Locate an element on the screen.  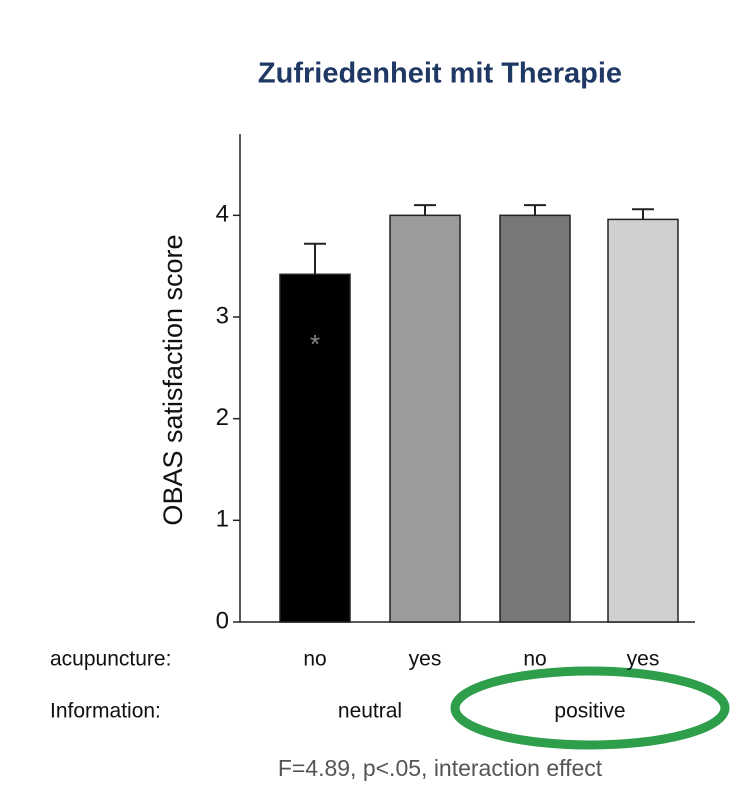
y-tick-label: 4 is located at coordinates (222, 214).